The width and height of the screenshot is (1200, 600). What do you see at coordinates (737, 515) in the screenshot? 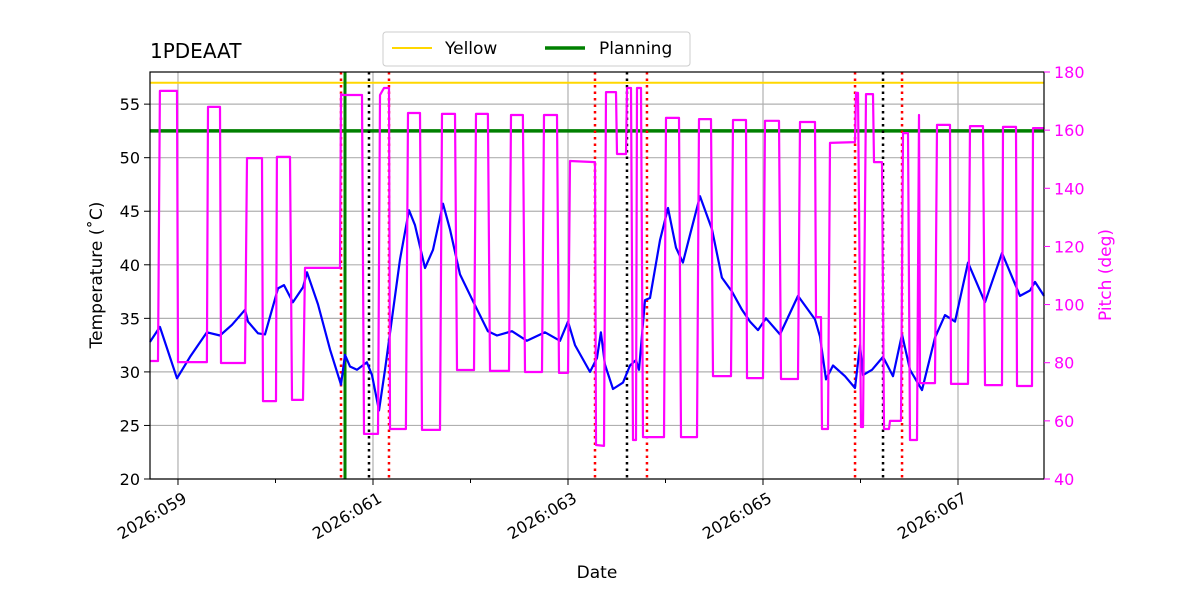
I see `x-tick-label: 2026:065` at bounding box center [737, 515].